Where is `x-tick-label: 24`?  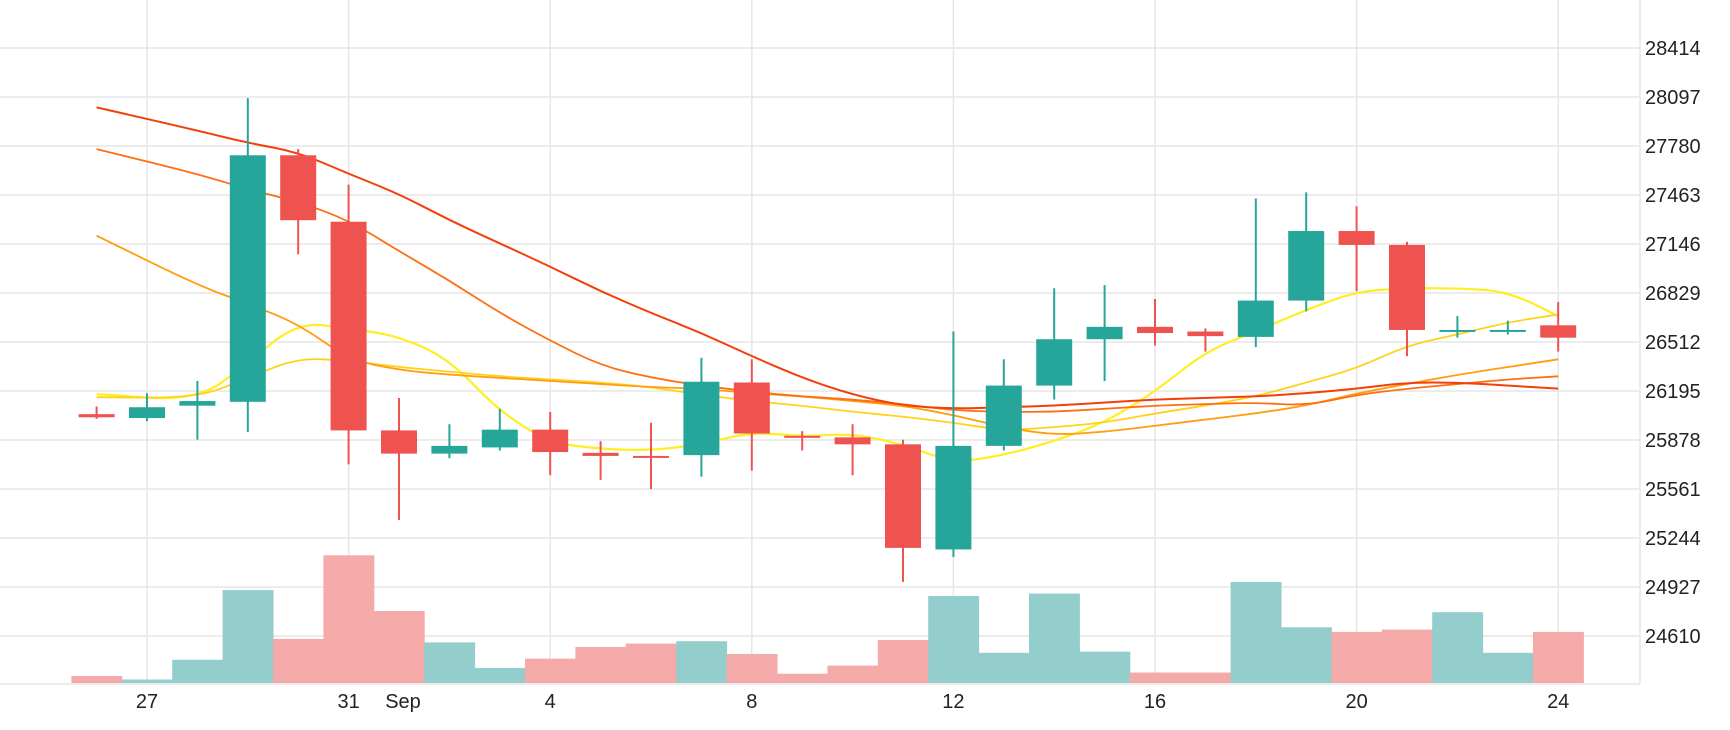 x-tick-label: 24 is located at coordinates (1558, 702).